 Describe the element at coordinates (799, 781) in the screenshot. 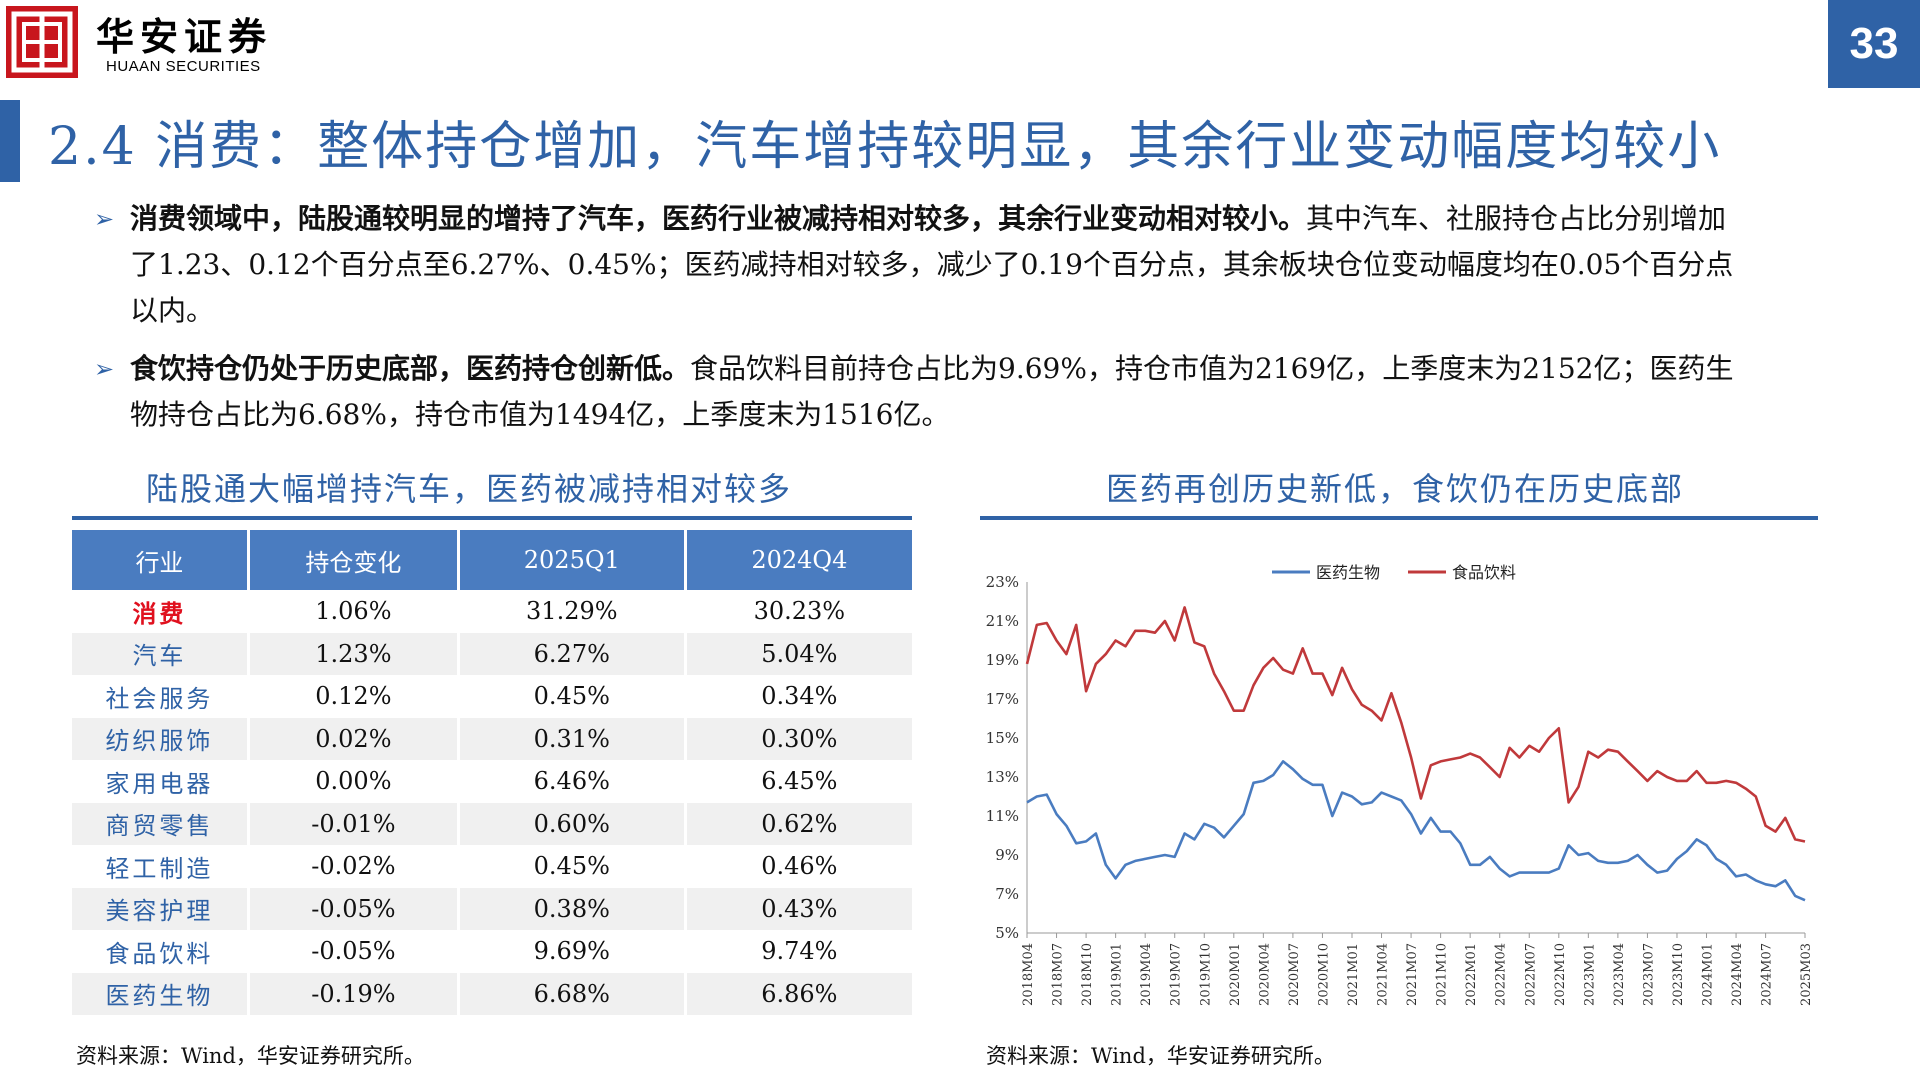

I see `q4-cell: 6.45%` at that location.